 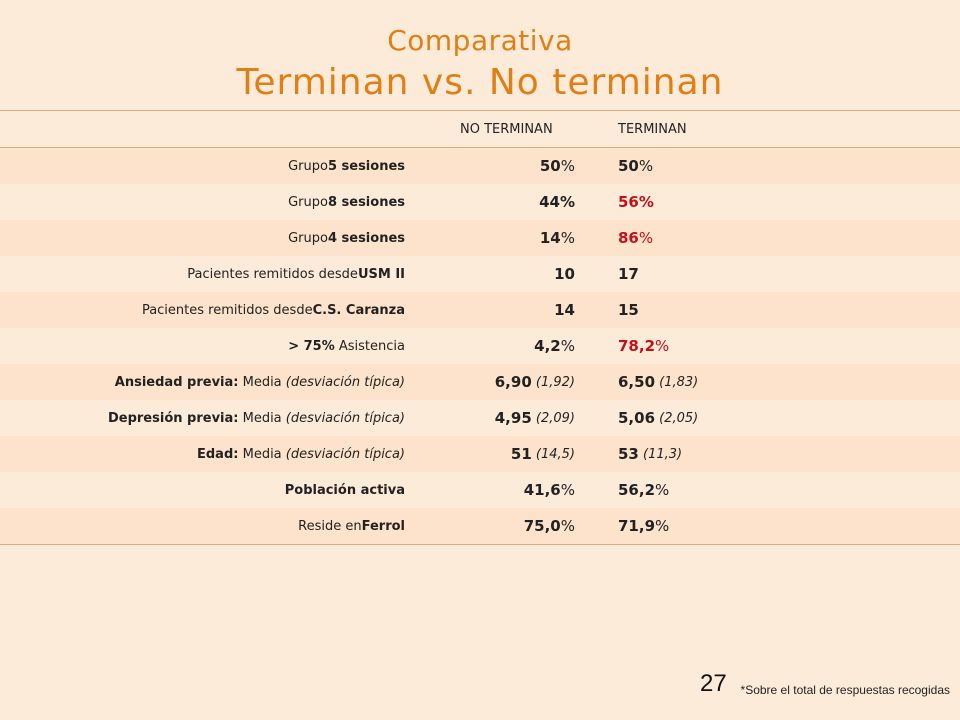 What do you see at coordinates (273, 310) in the screenshot?
I see `row-label: Pacientes remitidos desde C.S. Caranza` at bounding box center [273, 310].